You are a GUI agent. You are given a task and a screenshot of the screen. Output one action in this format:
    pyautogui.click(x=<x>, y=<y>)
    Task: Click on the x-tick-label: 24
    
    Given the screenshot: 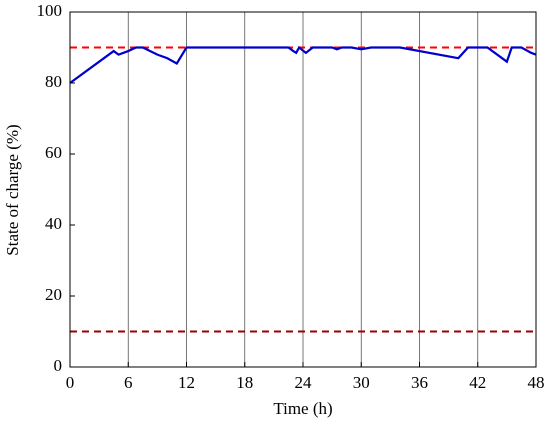 What is the action you would take?
    pyautogui.click(x=304, y=382)
    